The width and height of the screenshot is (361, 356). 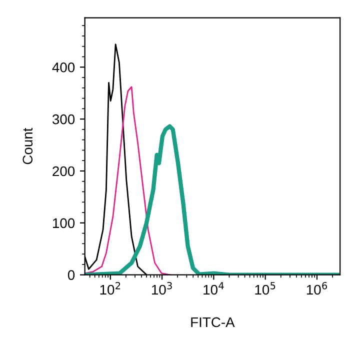 I want to click on x-tick-label: 10$^{5}$, so click(x=265, y=288).